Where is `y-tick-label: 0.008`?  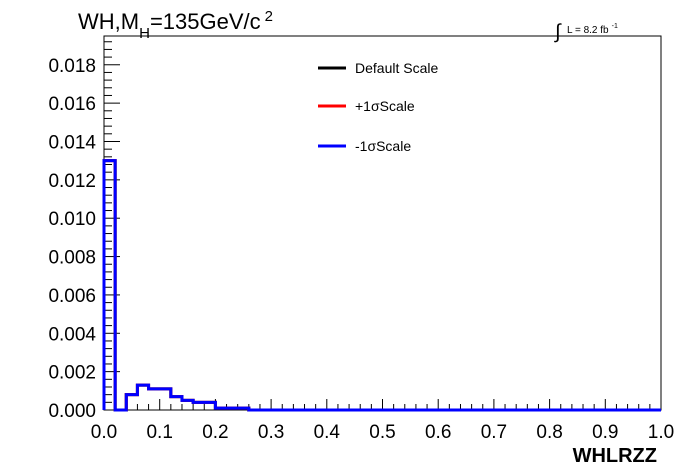 y-tick-label: 0.008 is located at coordinates (72, 258).